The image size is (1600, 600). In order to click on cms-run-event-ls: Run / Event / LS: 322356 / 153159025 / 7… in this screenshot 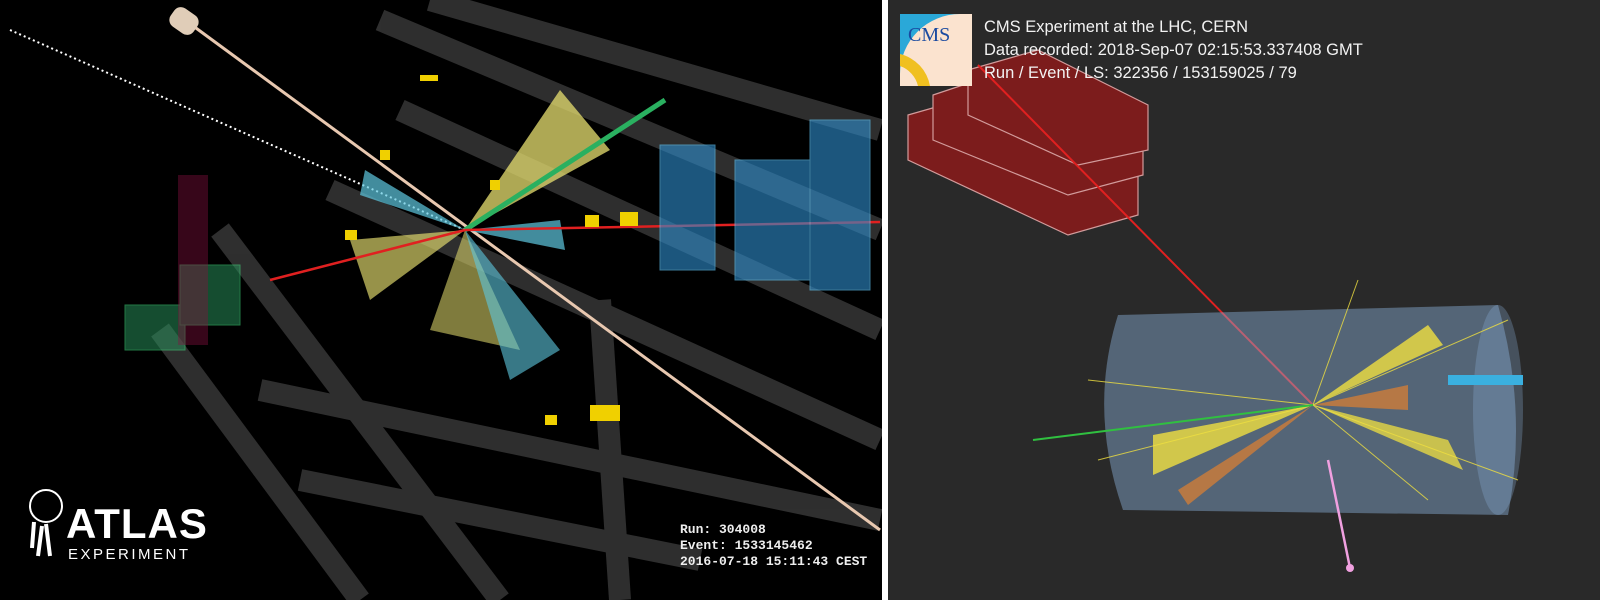, I will do `click(1140, 73)`.